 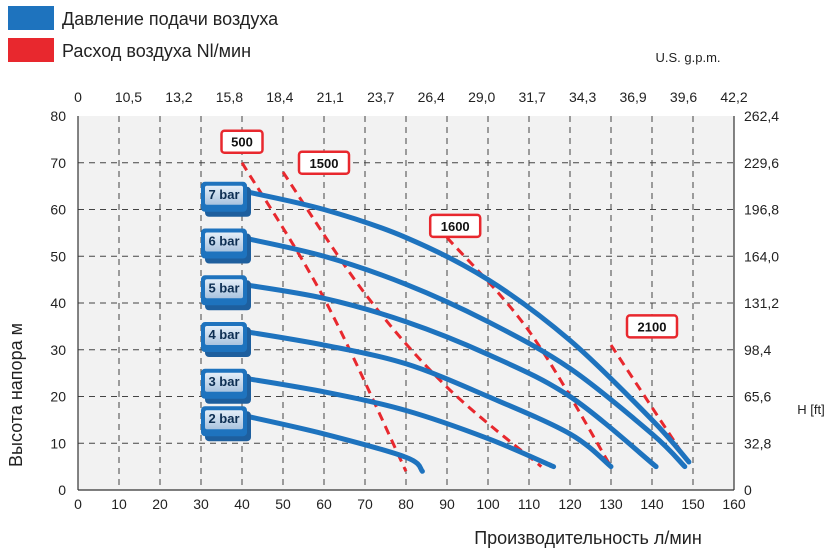 What do you see at coordinates (31, 50) in the screenshot?
I see `legend-swatch-air` at bounding box center [31, 50].